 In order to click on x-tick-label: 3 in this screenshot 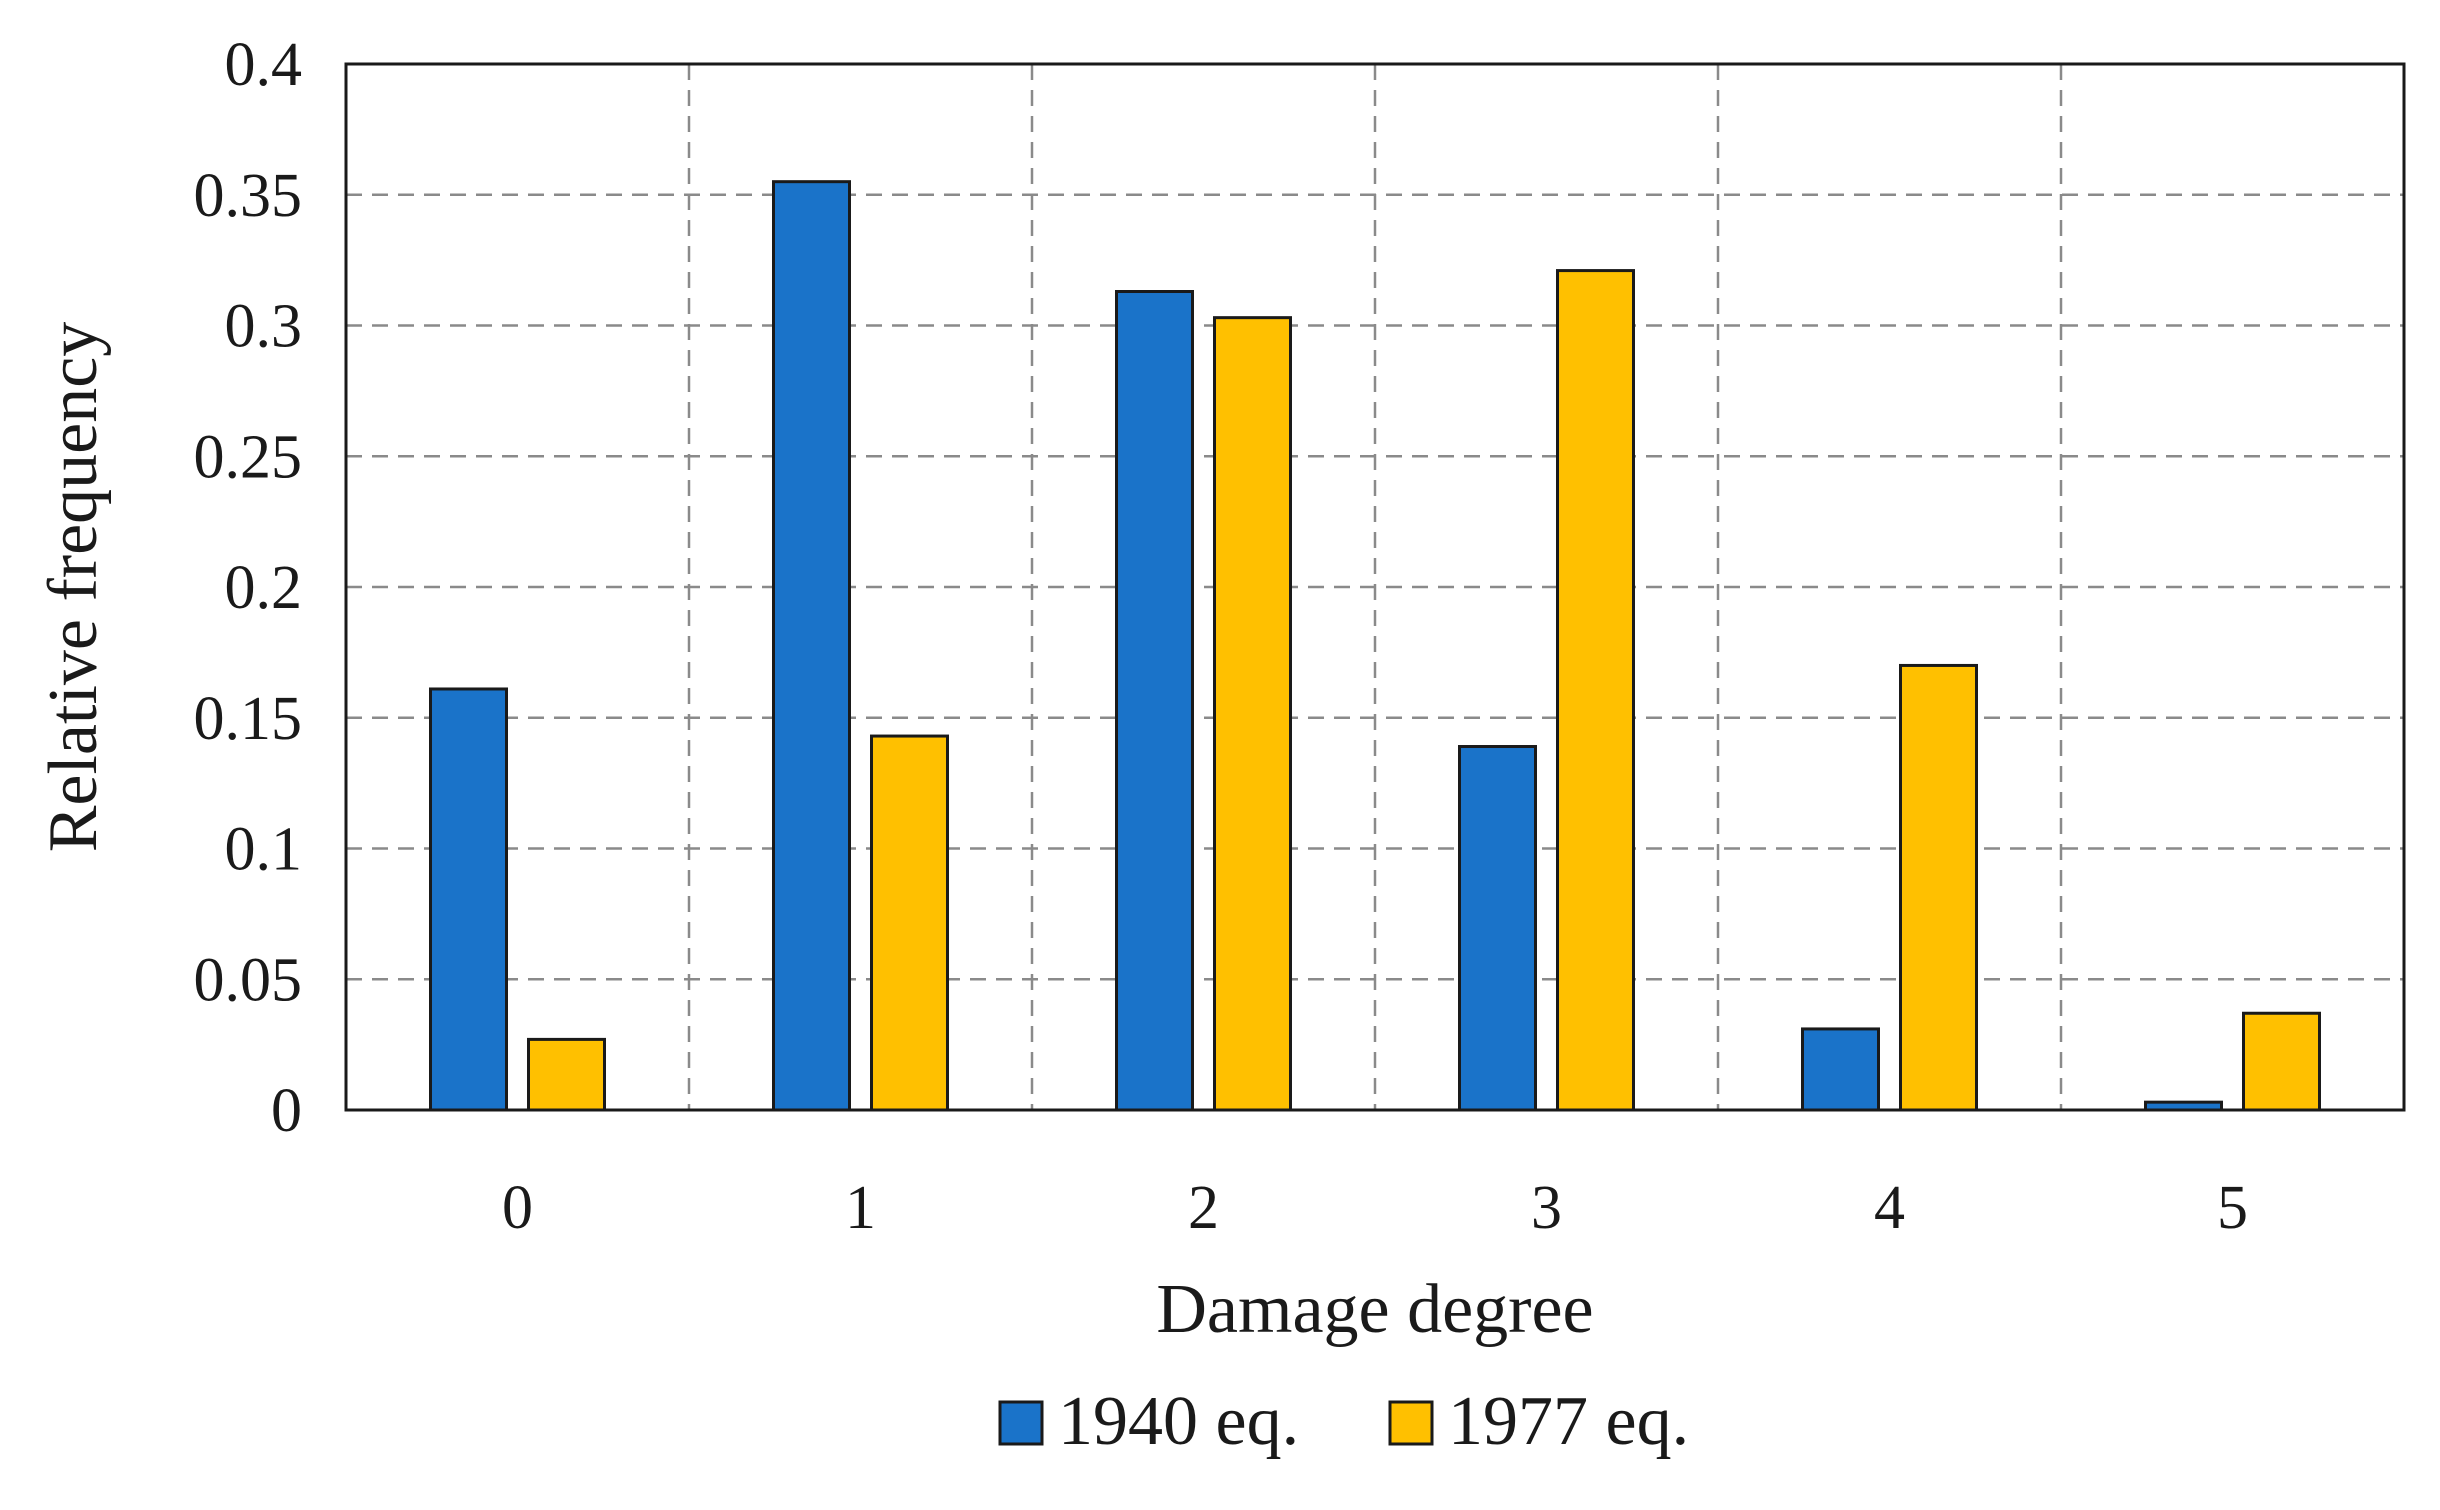, I will do `click(1546, 1208)`.